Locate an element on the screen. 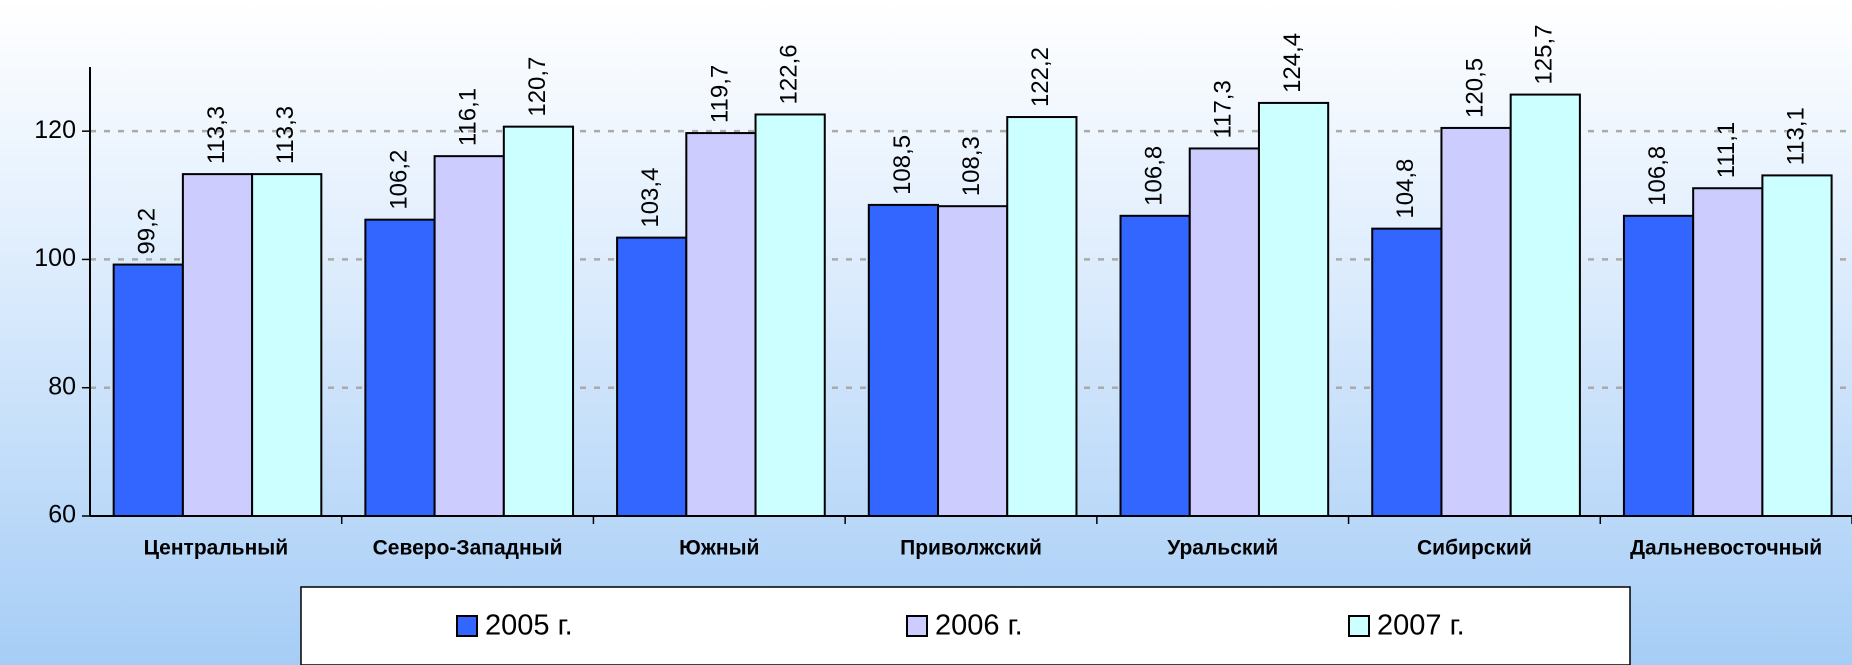 The width and height of the screenshot is (1852, 665). value-label: 116,1 is located at coordinates (468, 117).